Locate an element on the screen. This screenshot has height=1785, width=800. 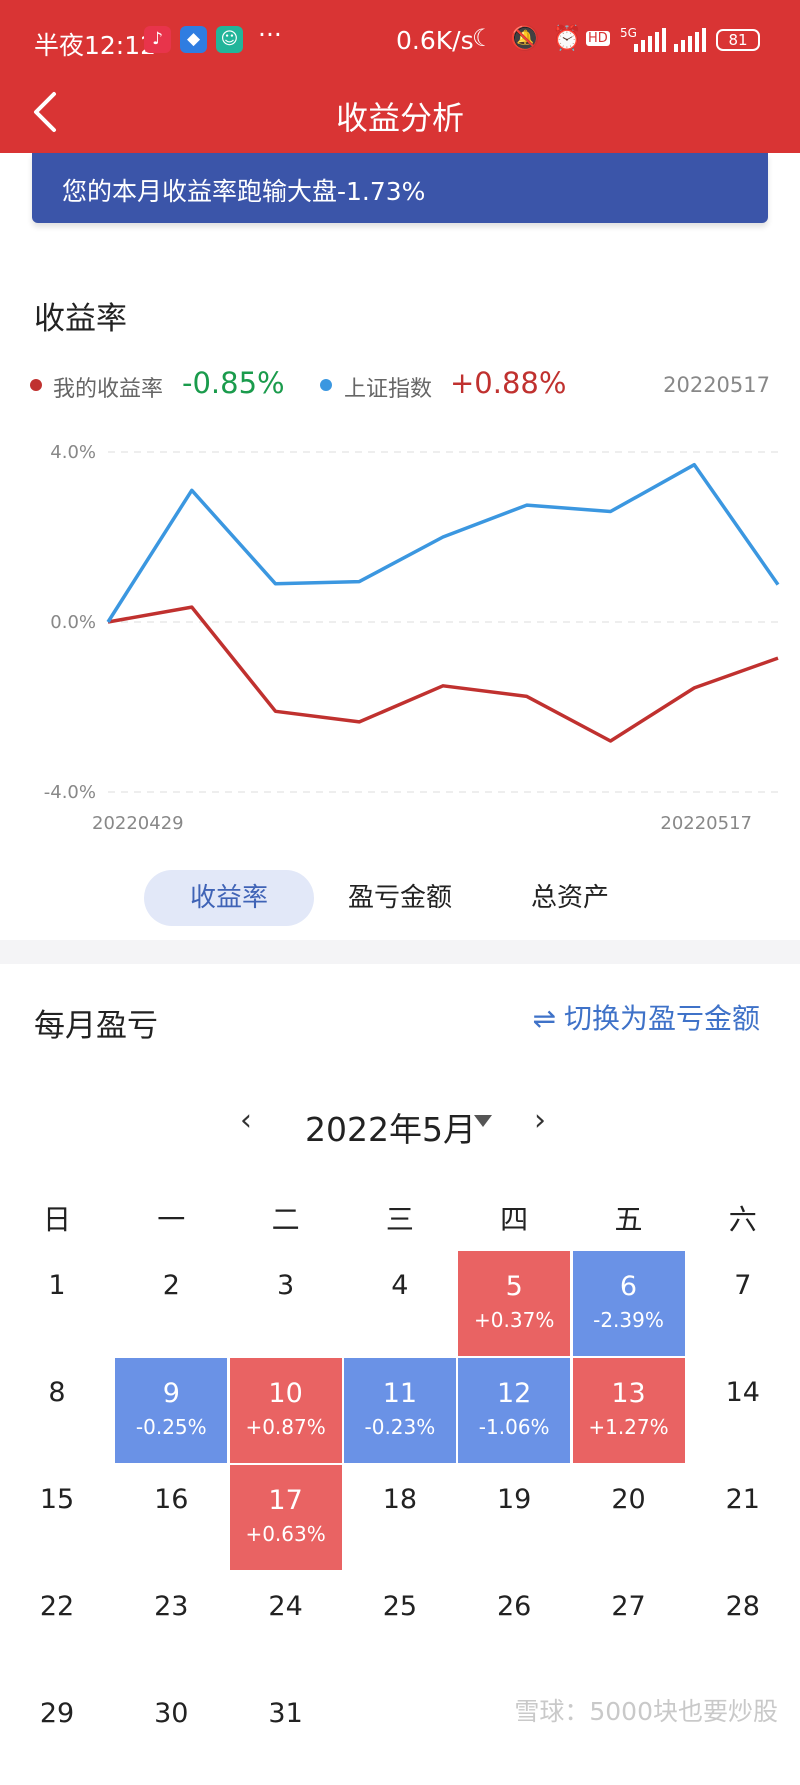
day-number: 11 is located at coordinates (400, 1393).